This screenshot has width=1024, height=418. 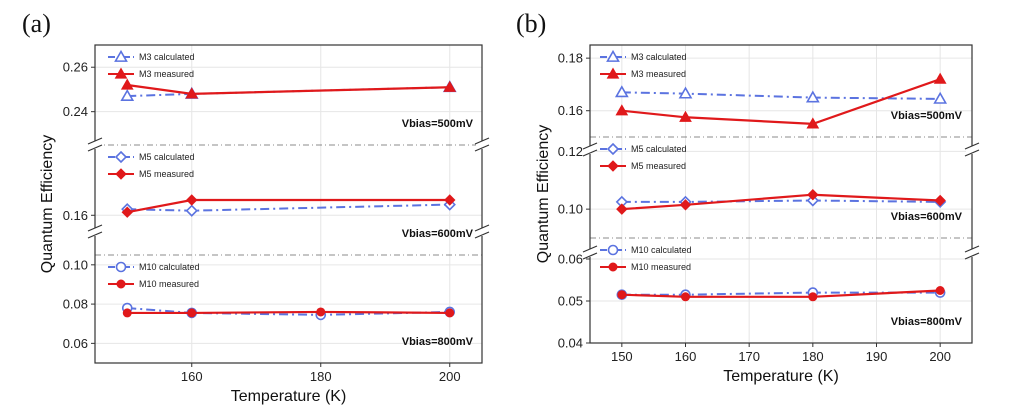 I want to click on vbias-label: Vbias=600mV, so click(x=927, y=217).